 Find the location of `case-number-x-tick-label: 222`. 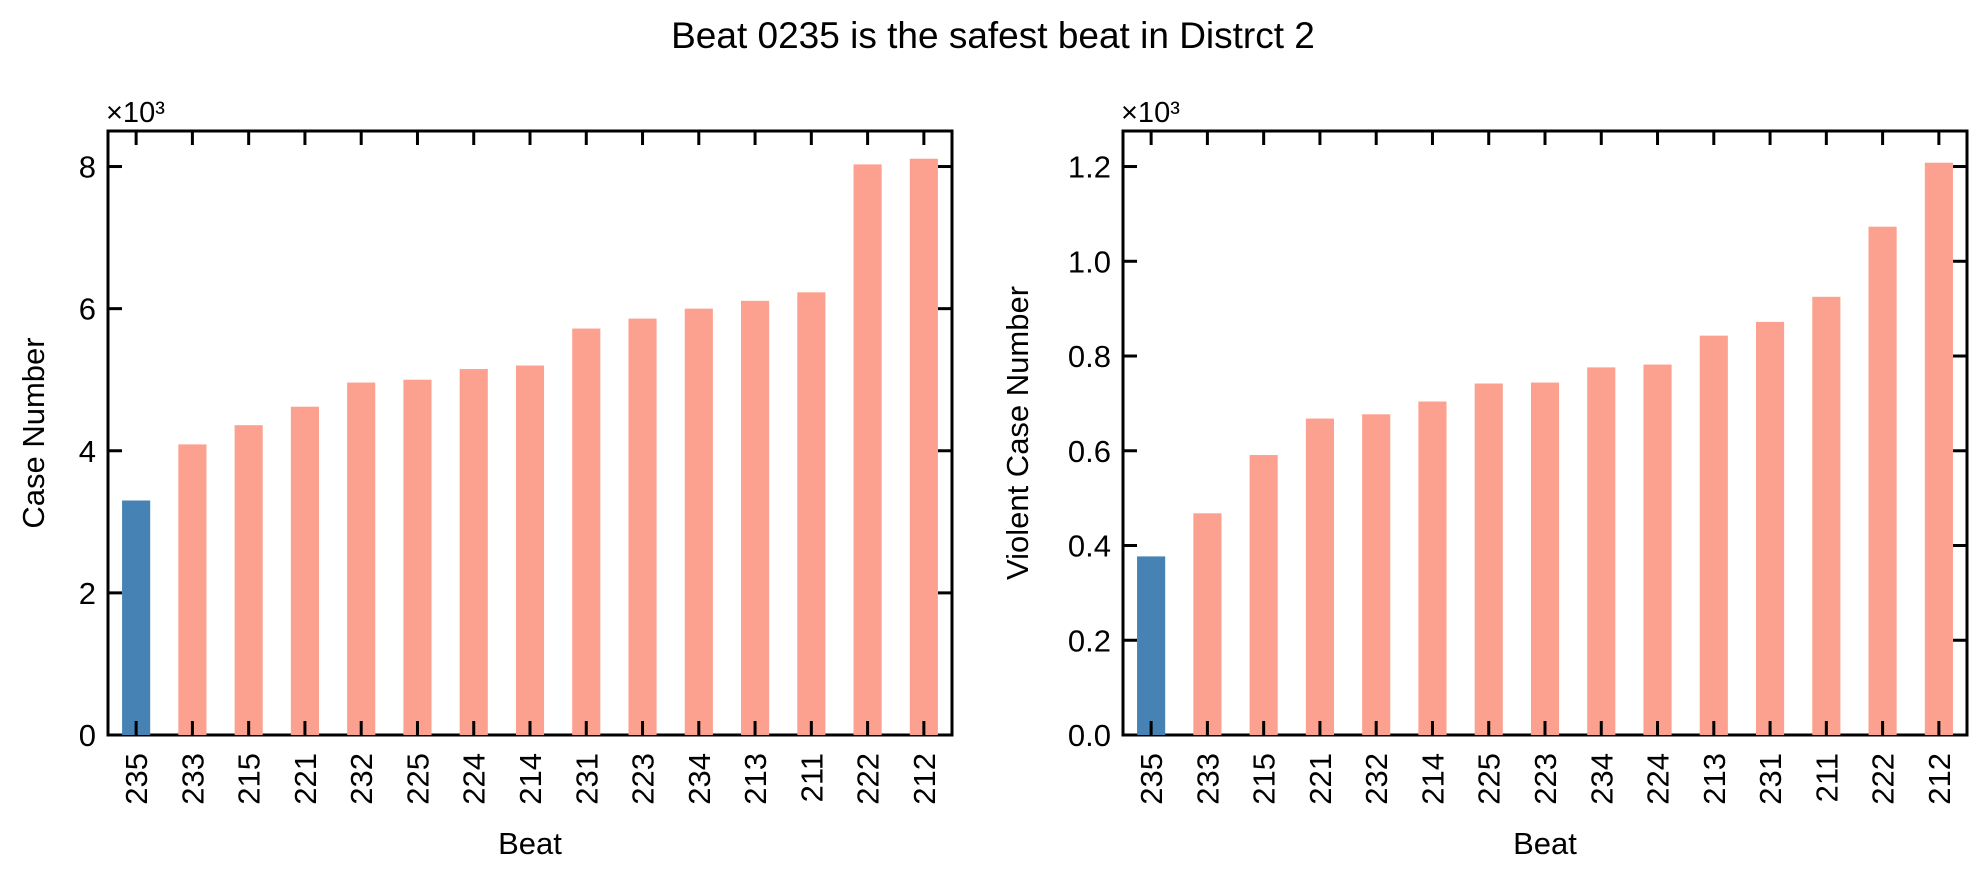

case-number-x-tick-label: 222 is located at coordinates (868, 779).